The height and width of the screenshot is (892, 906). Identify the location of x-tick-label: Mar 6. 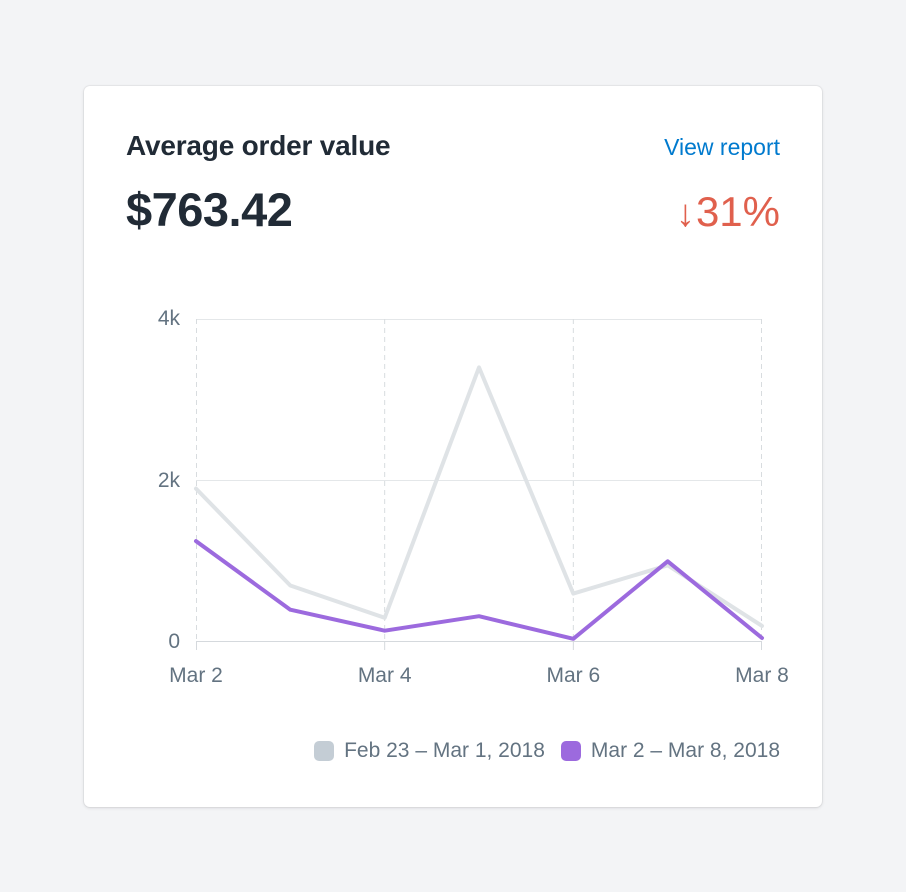
(573, 675).